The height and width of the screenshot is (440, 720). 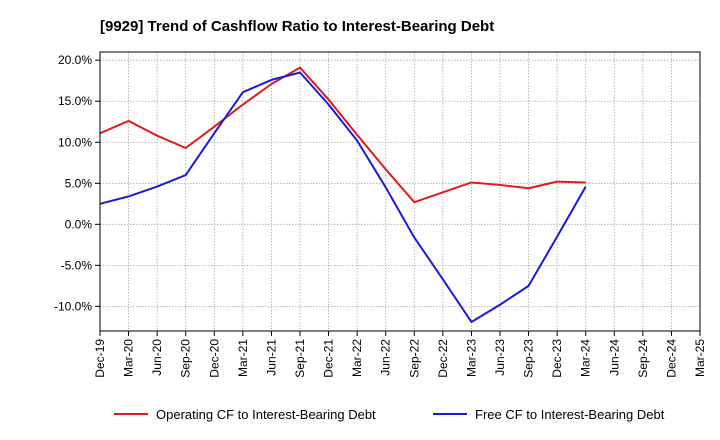 What do you see at coordinates (300, 358) in the screenshot?
I see `x-tick-label: Sep-21` at bounding box center [300, 358].